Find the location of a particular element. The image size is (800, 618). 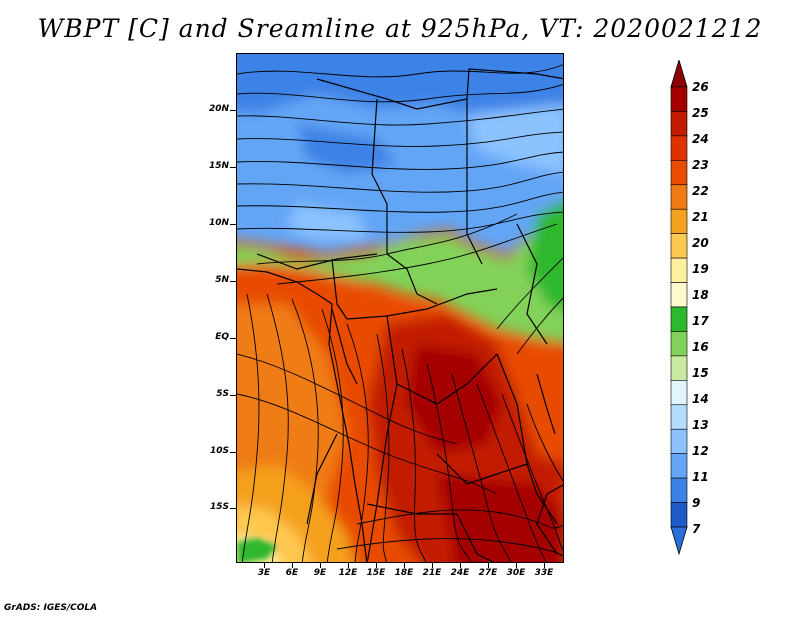

lat-label-5n: 5N is located at coordinates (222, 280).